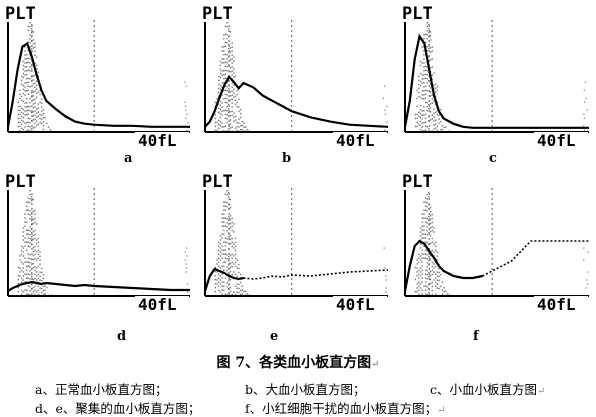 Image resolution: width=596 pixels, height=417 pixels. Describe the element at coordinates (305, 389) in the screenshot. I see `caption-b: b、大血小板直方图；` at that location.